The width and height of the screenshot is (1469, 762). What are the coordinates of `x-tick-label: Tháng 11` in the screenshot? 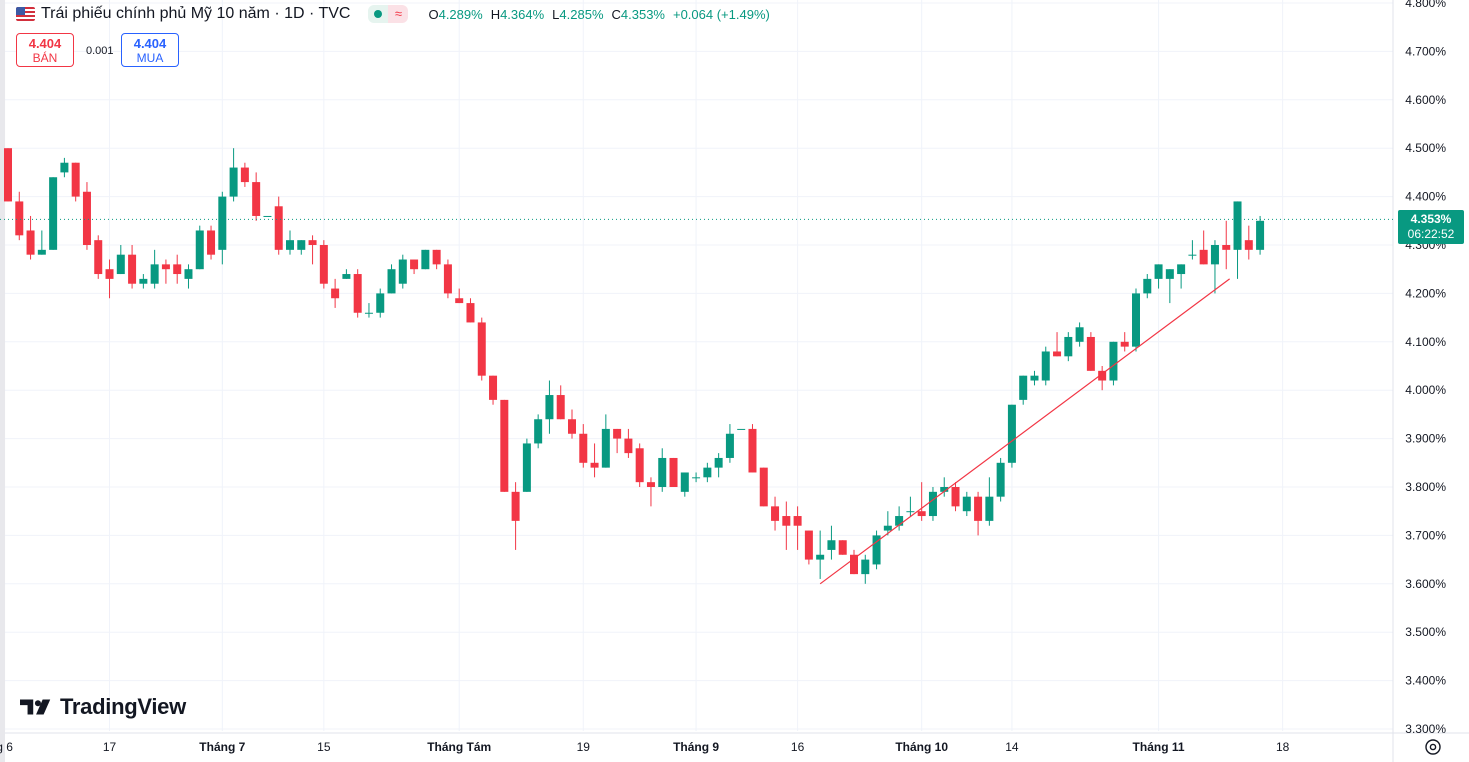 It's located at (1159, 747).